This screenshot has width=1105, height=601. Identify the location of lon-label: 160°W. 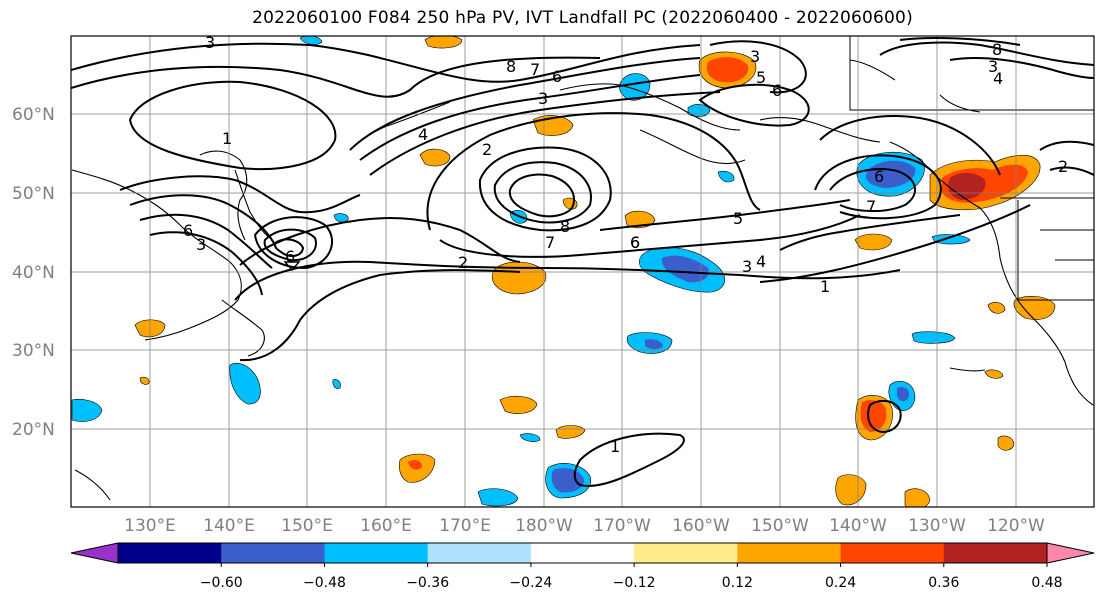
(701, 526).